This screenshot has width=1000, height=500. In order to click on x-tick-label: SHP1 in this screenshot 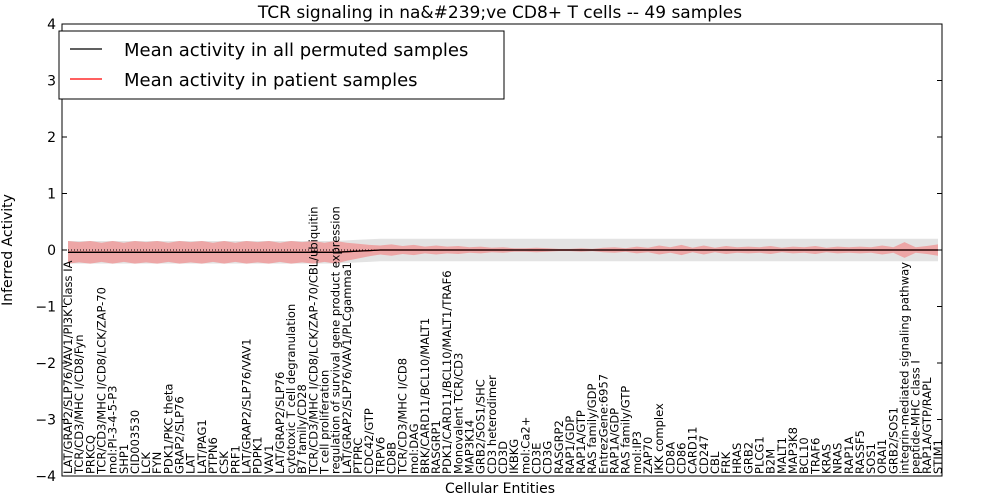, I will do `click(124, 459)`.